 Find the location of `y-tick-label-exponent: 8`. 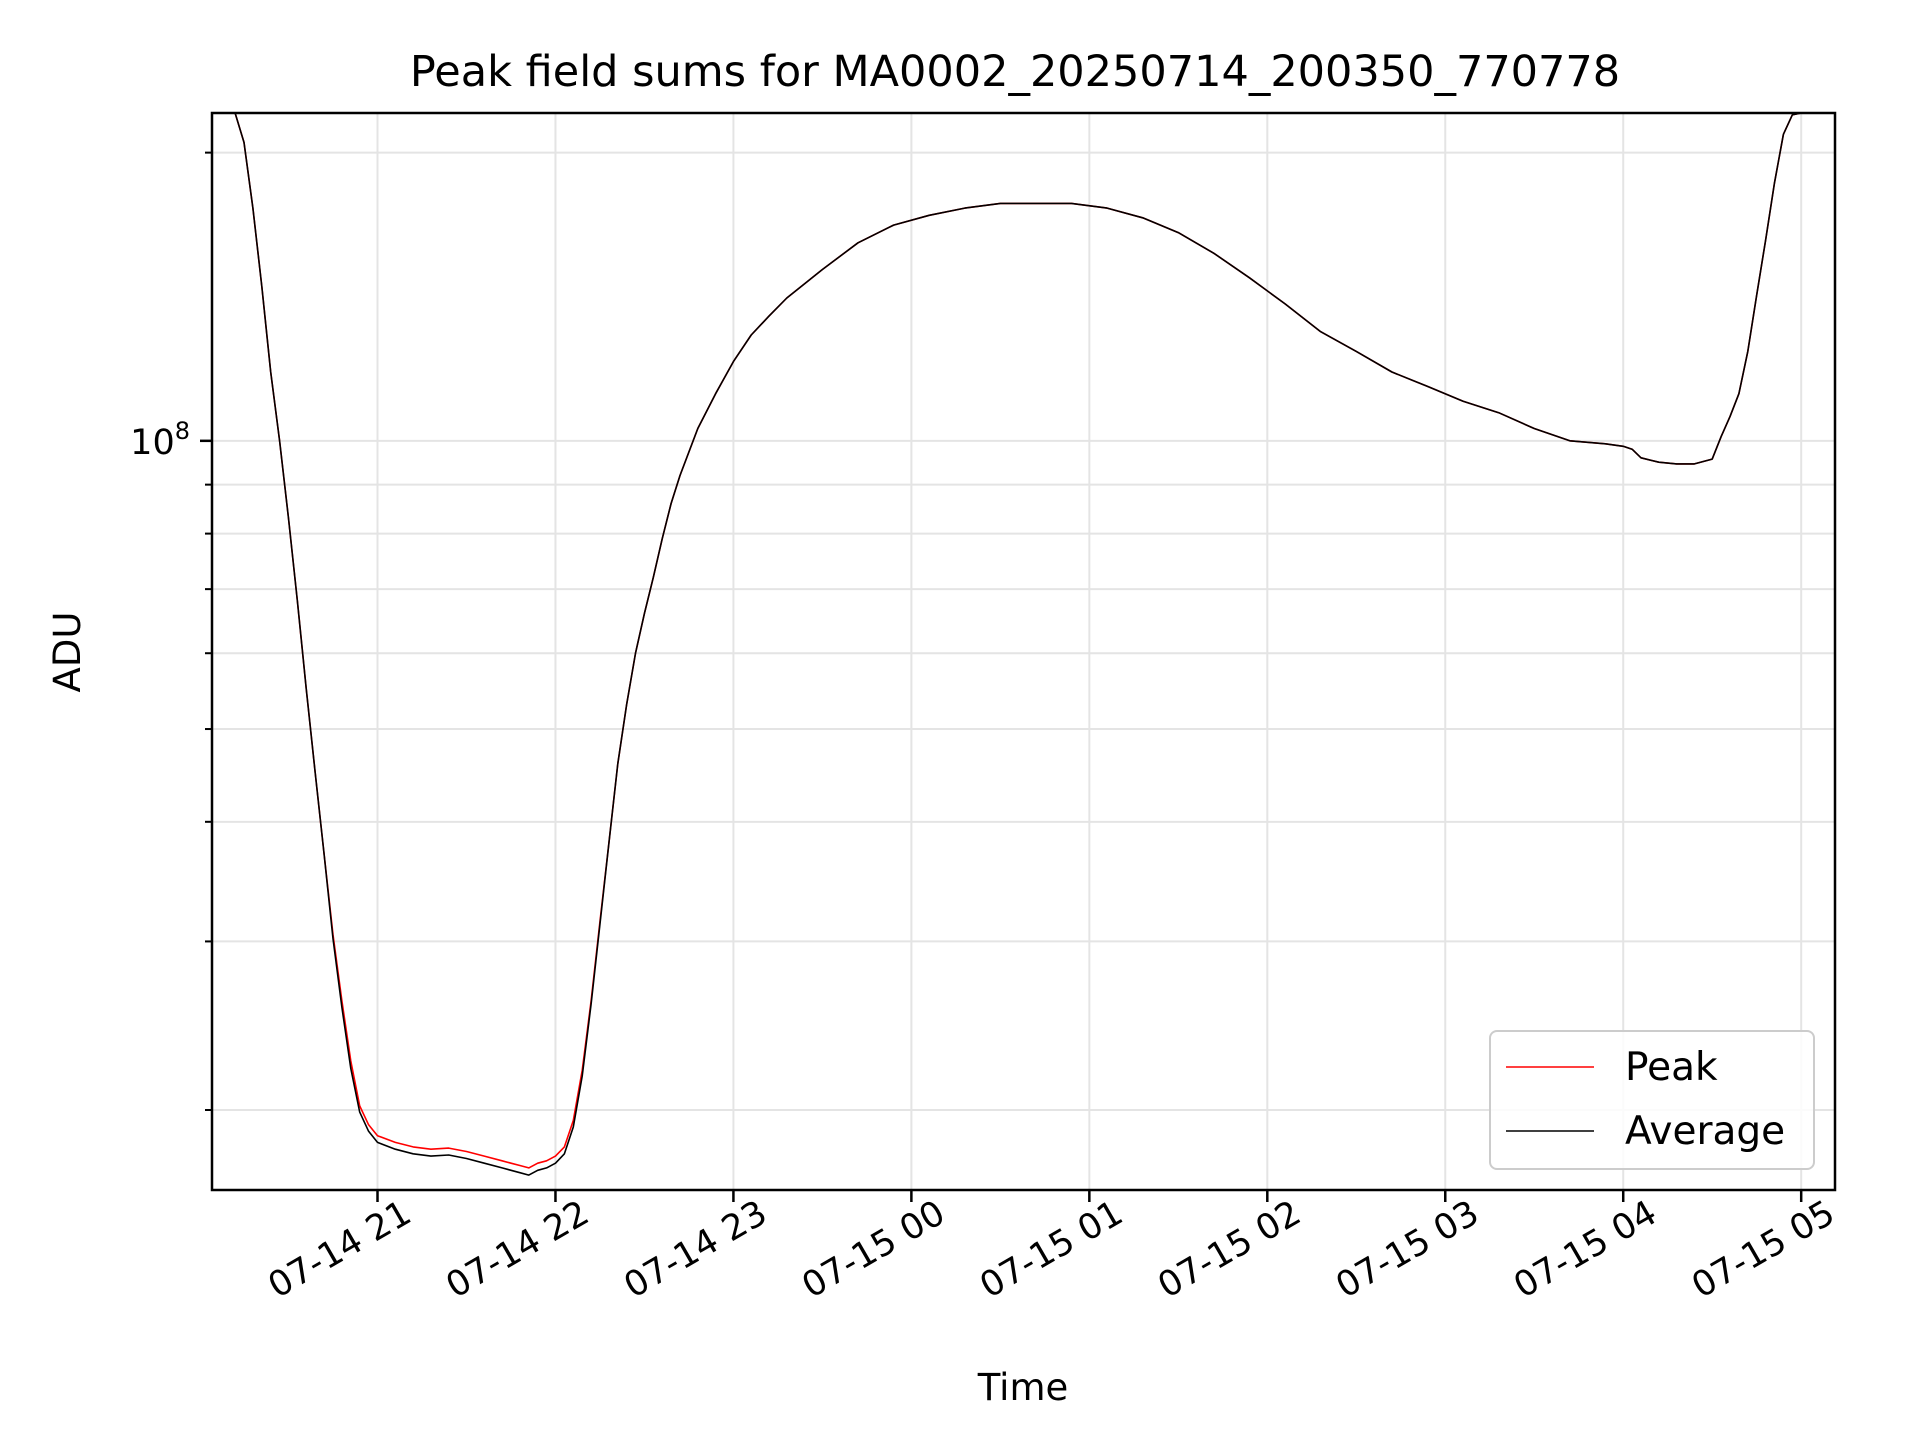

y-tick-label-exponent: 8 is located at coordinates (182, 431).